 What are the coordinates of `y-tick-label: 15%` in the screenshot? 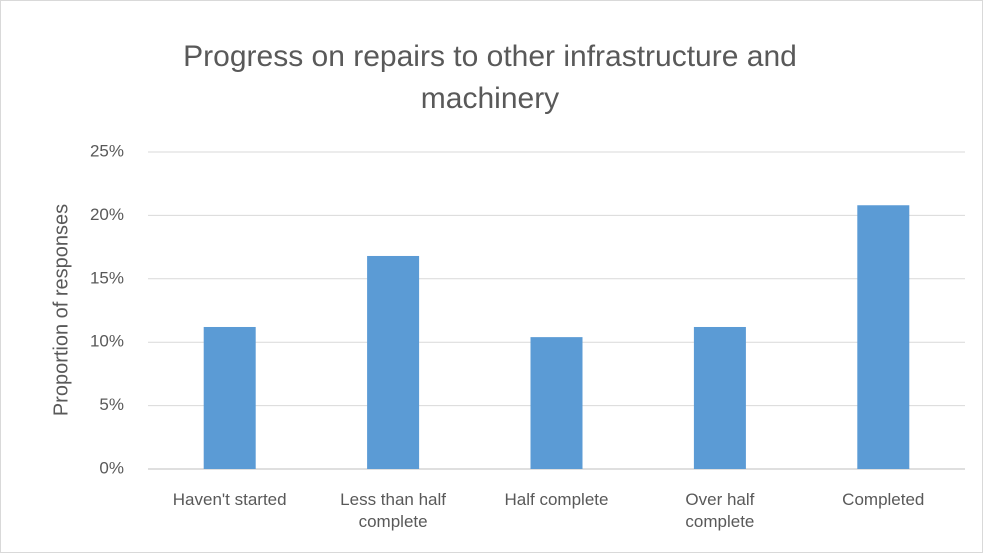 It's located at (107, 277).